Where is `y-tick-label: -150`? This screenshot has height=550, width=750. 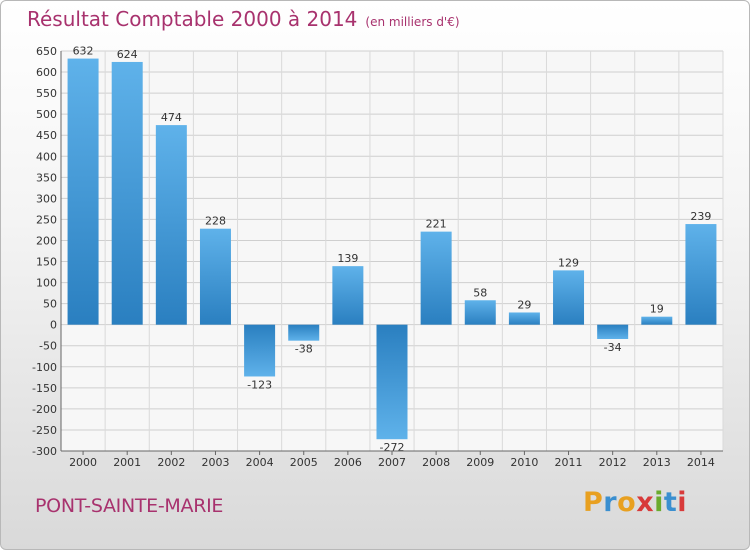 y-tick-label: -150 is located at coordinates (44, 388).